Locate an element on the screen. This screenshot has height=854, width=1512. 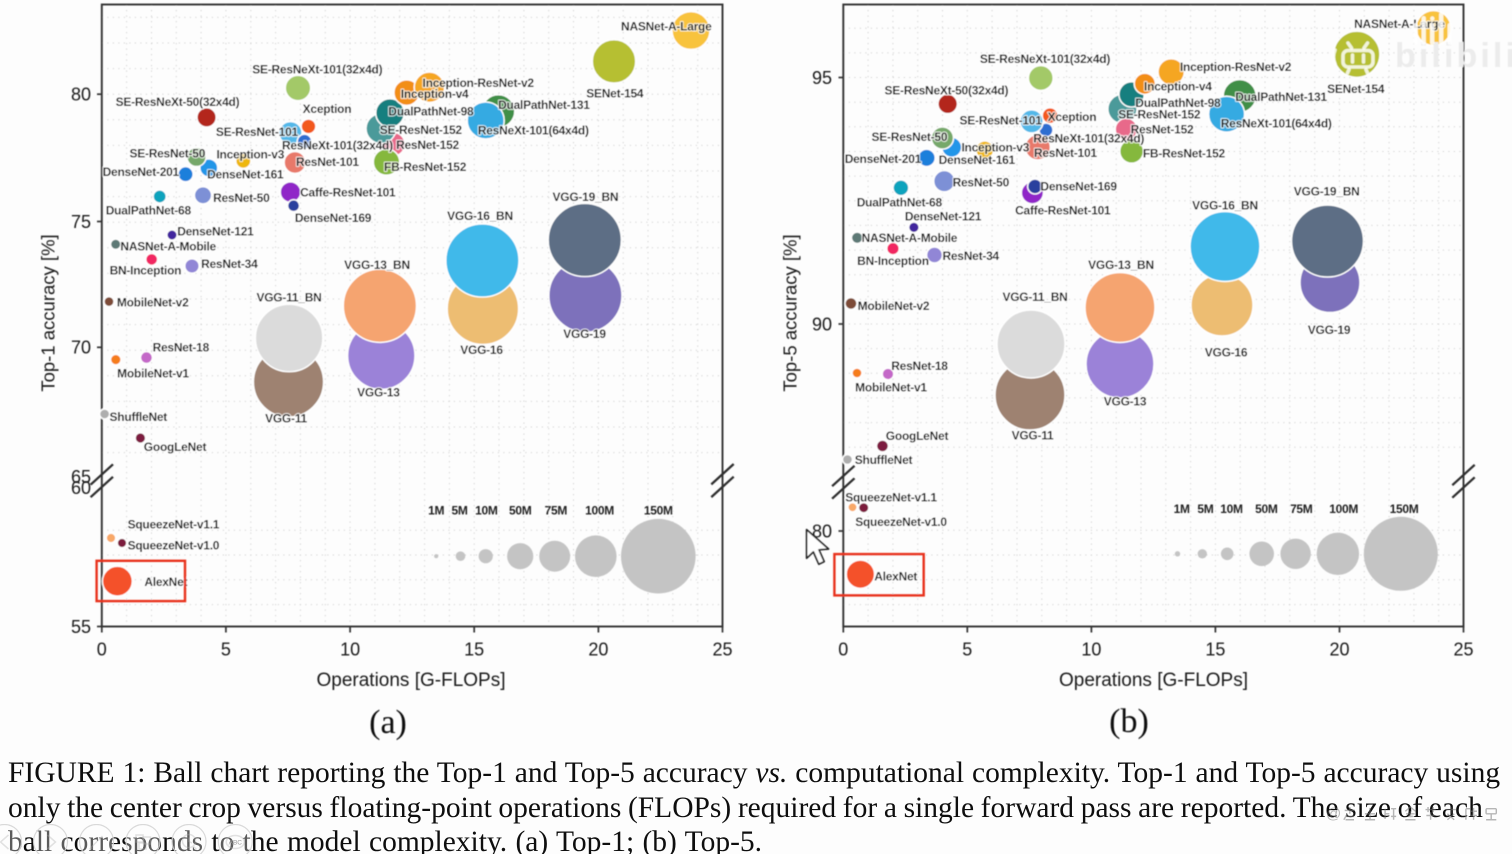
svg-text: VGG-16_BN is located at coordinates (480, 216).